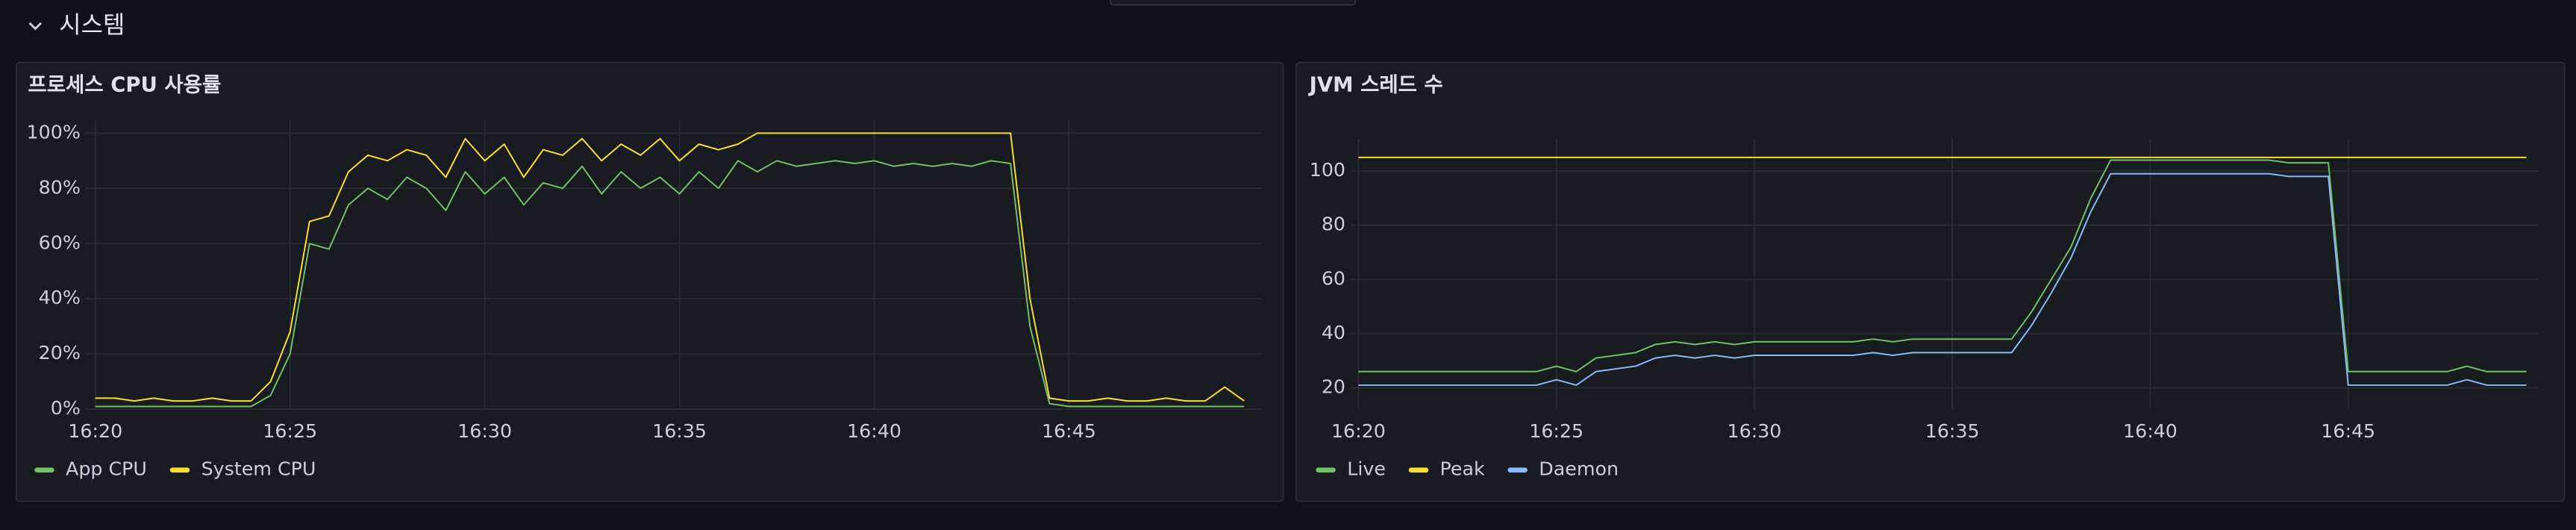 The image size is (2576, 530). What do you see at coordinates (1333, 387) in the screenshot?
I see `y-tick-label: 20` at bounding box center [1333, 387].